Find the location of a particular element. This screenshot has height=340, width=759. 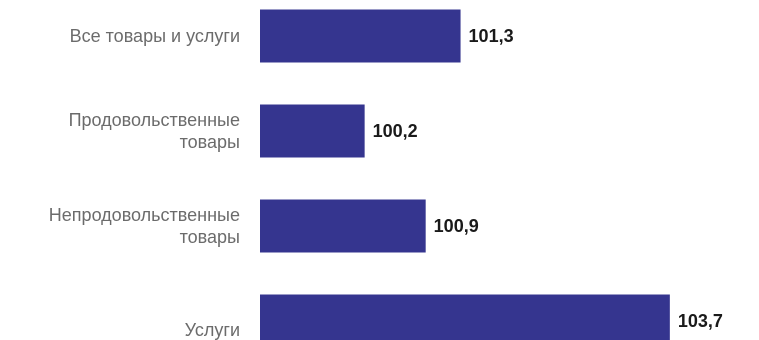

value-label-3: 103,7 is located at coordinates (700, 321).